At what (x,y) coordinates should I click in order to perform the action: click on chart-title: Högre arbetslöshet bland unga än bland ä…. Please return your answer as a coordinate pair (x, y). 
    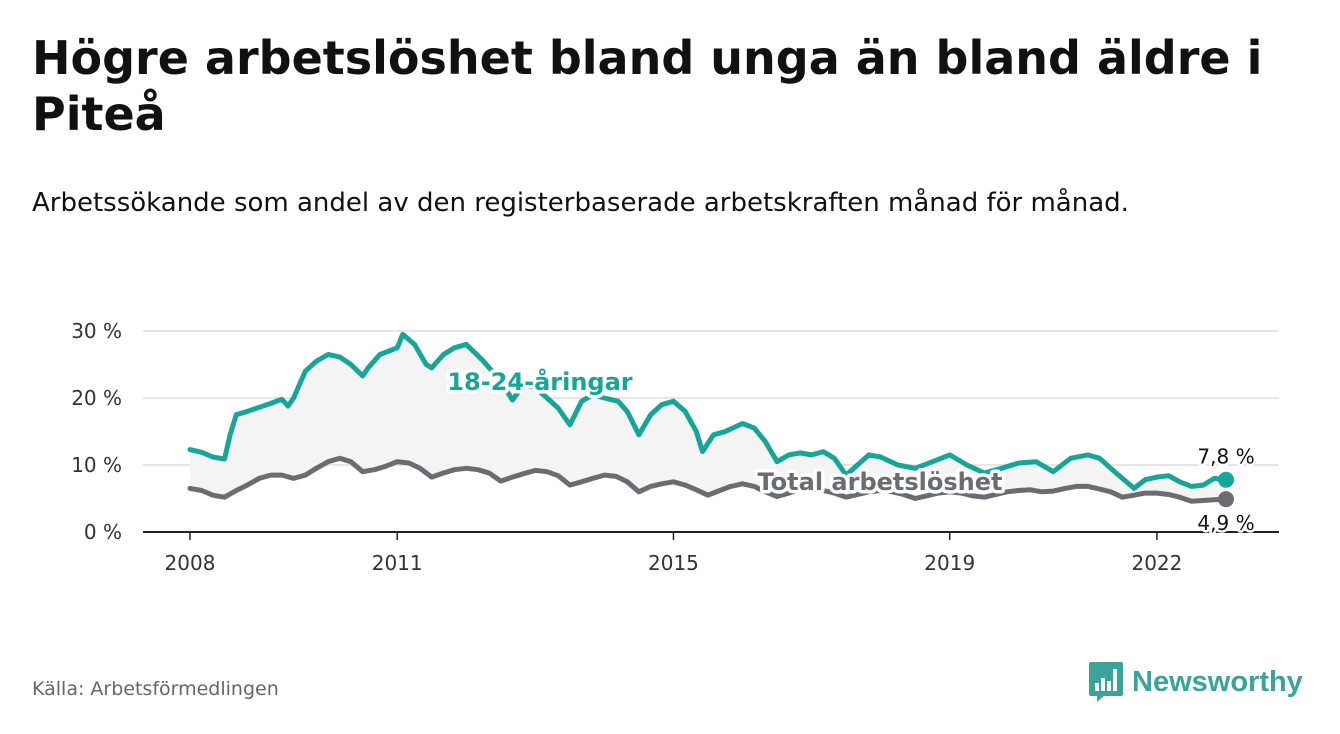
    Looking at the image, I should click on (647, 86).